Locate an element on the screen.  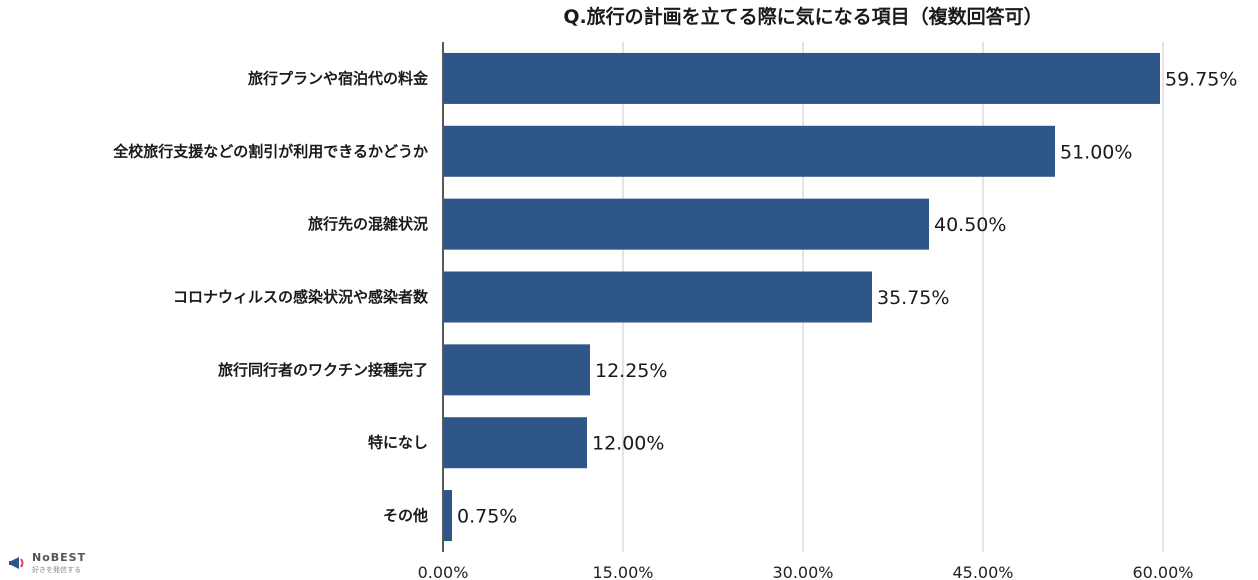
x-tick-label: 45.00% is located at coordinates (982, 571).